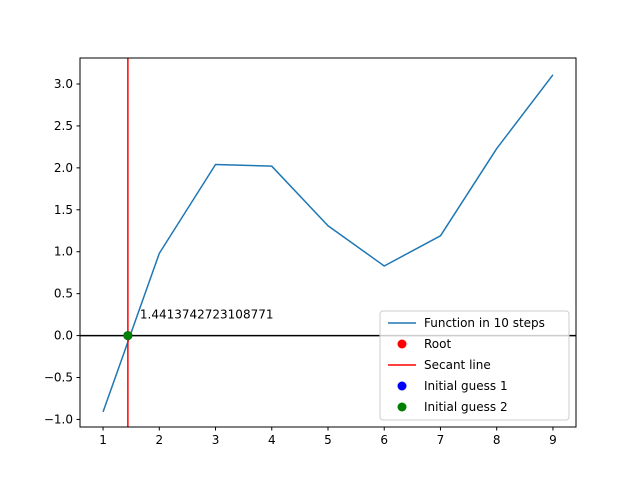  What do you see at coordinates (58, 378) in the screenshot?
I see `y-tick-label: −0.5` at bounding box center [58, 378].